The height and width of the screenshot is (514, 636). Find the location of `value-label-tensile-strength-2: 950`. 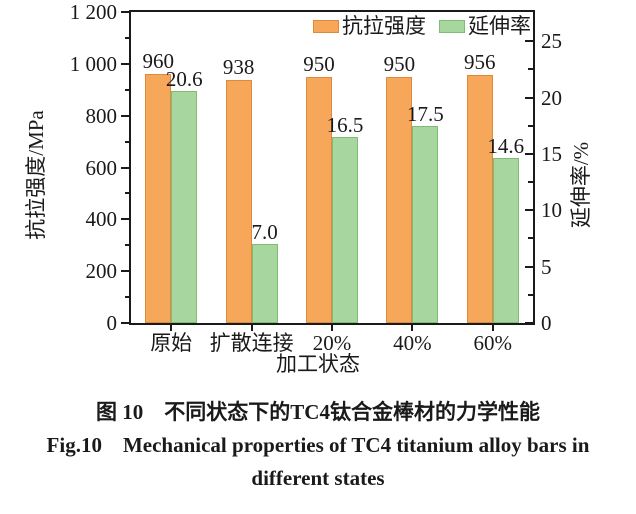

value-label-tensile-strength-2: 950 is located at coordinates (319, 63).